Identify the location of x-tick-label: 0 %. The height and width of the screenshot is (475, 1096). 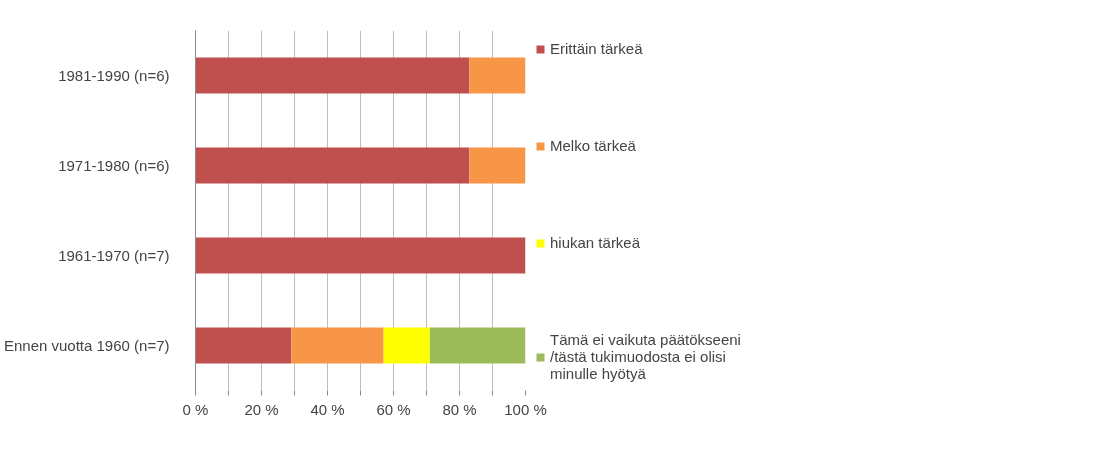
(195, 409).